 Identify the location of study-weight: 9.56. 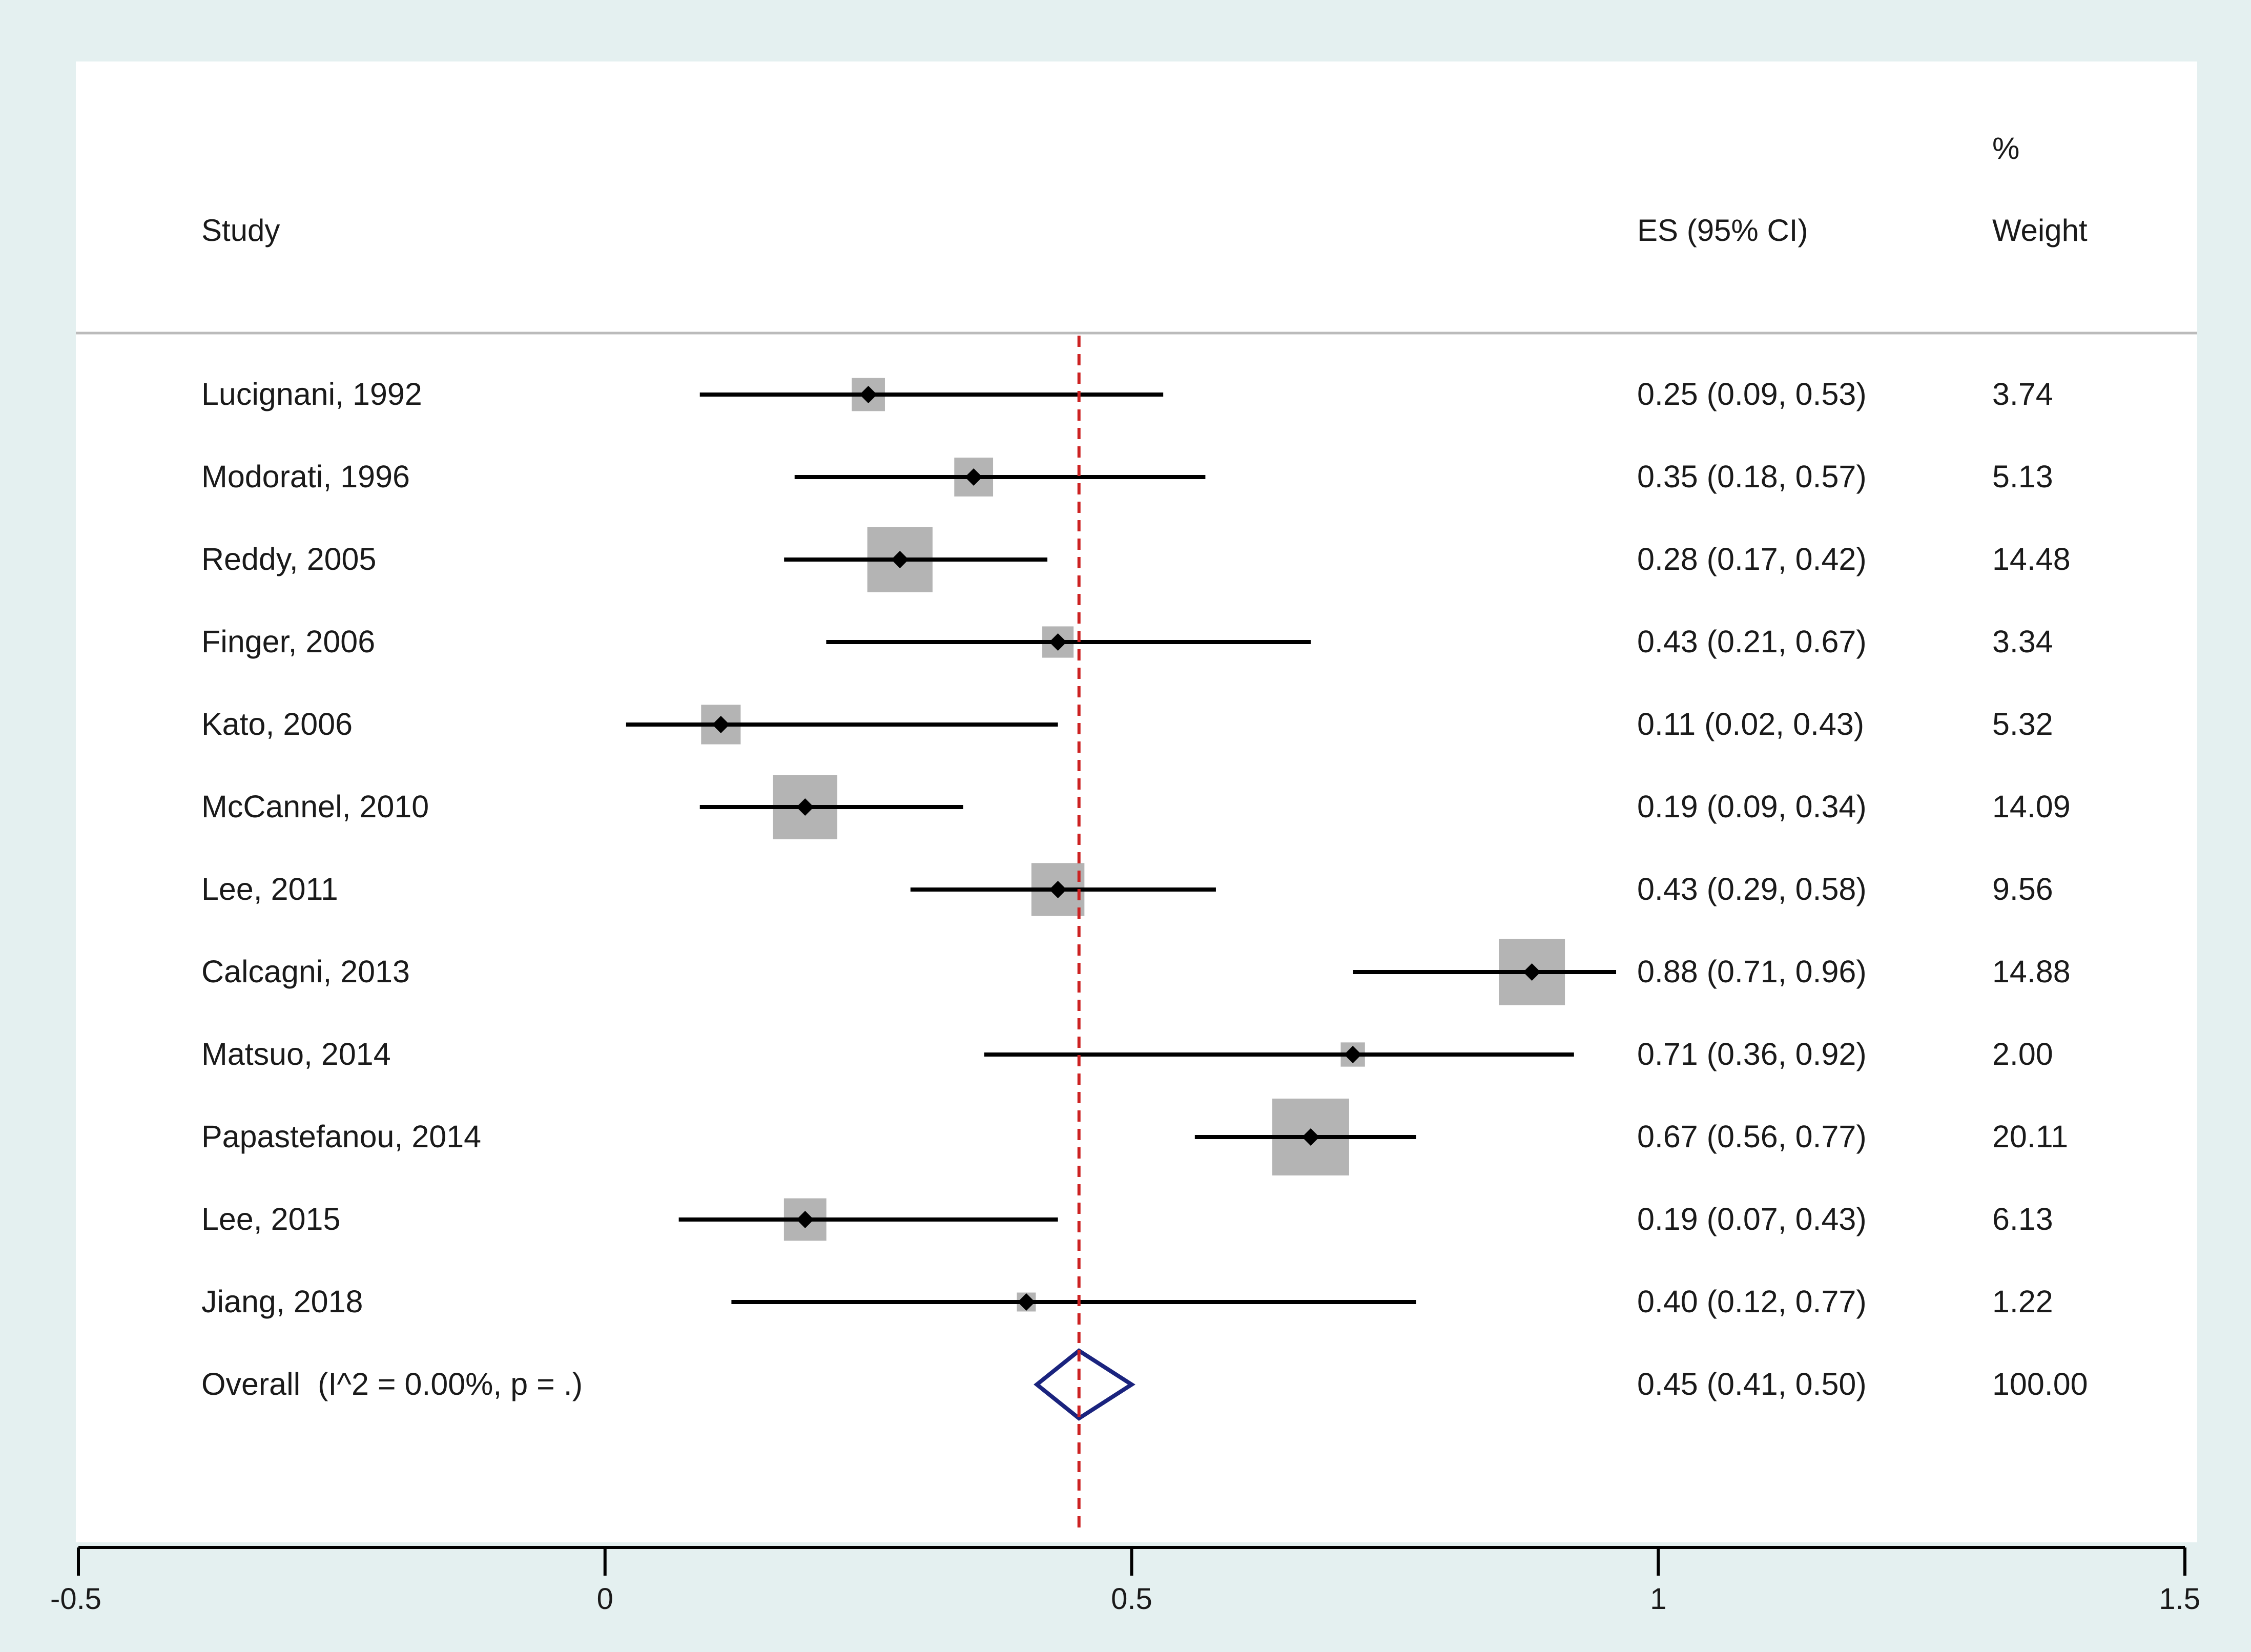
(2022, 889).